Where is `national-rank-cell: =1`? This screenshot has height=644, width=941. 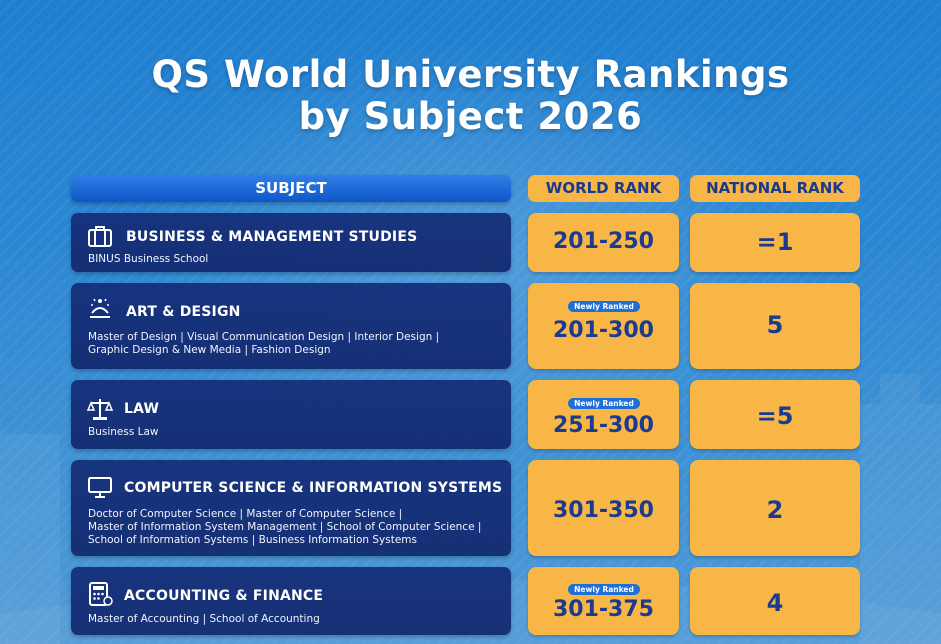 national-rank-cell: =1 is located at coordinates (775, 242).